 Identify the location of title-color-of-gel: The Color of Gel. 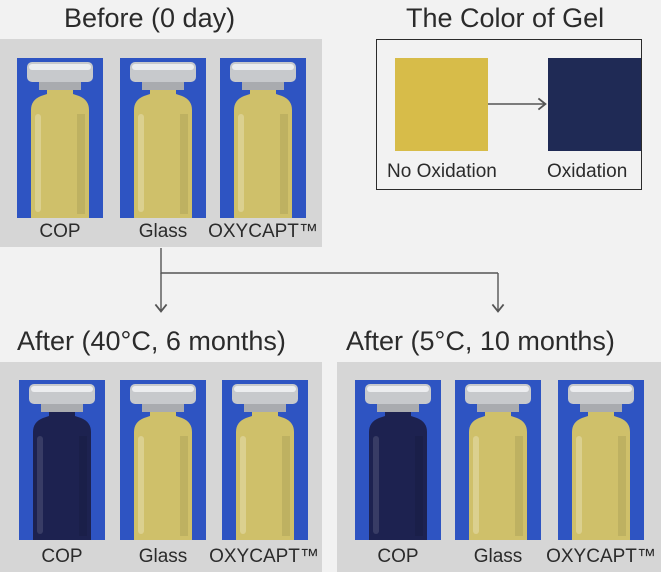
(505, 18).